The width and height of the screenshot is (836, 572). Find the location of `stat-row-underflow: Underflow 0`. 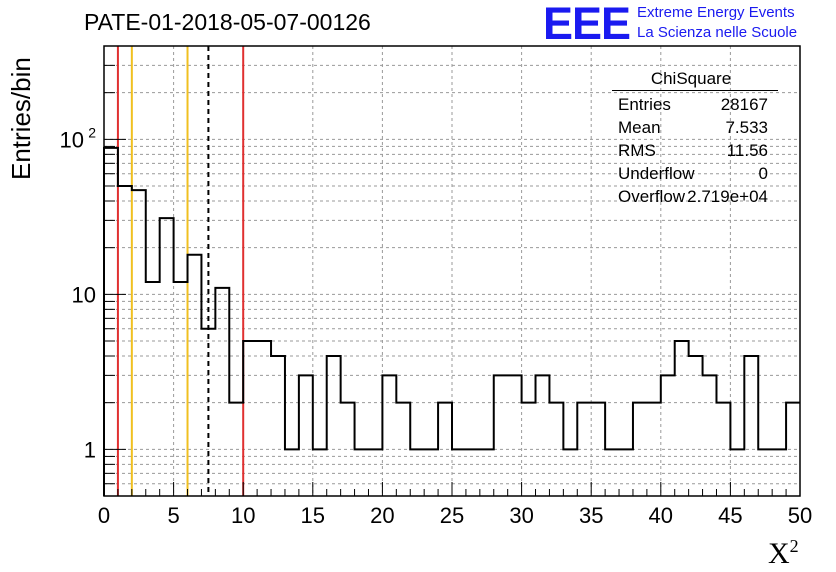

stat-row-underflow: Underflow 0 is located at coordinates (695, 173).